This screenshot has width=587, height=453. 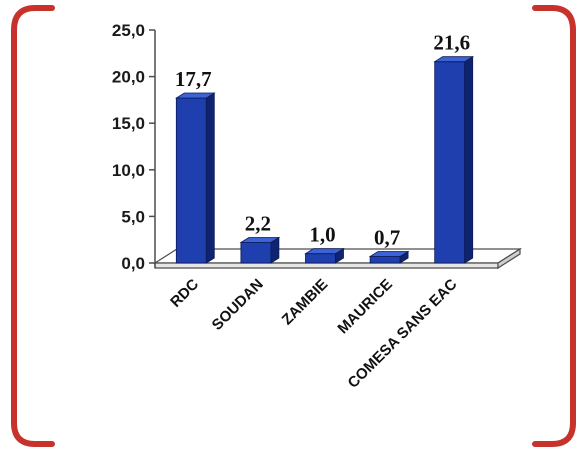 I want to click on category-label: MAURICE, so click(x=365, y=307).